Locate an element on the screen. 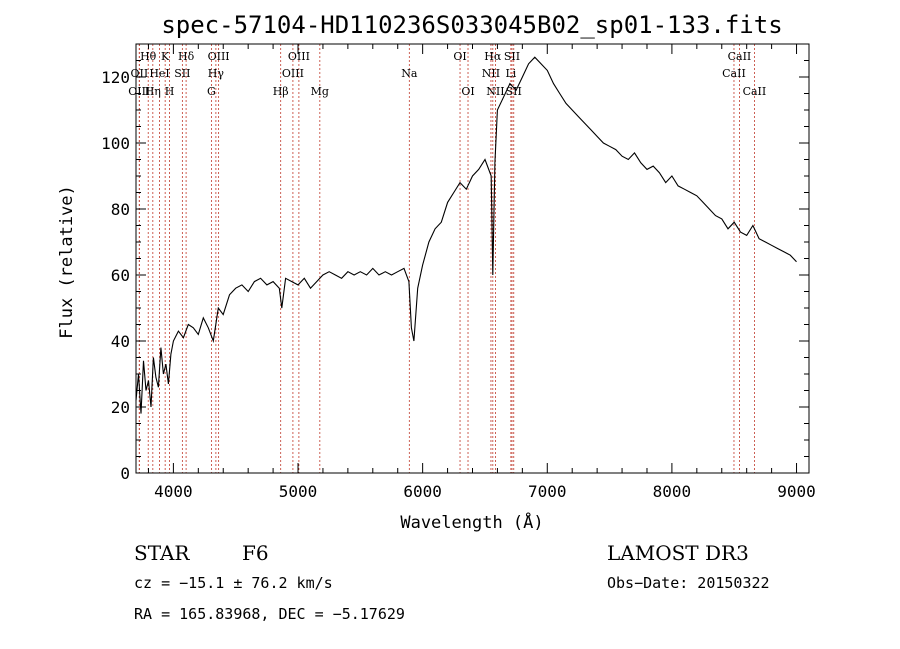  y-tick-label: 100 is located at coordinates (115, 143).